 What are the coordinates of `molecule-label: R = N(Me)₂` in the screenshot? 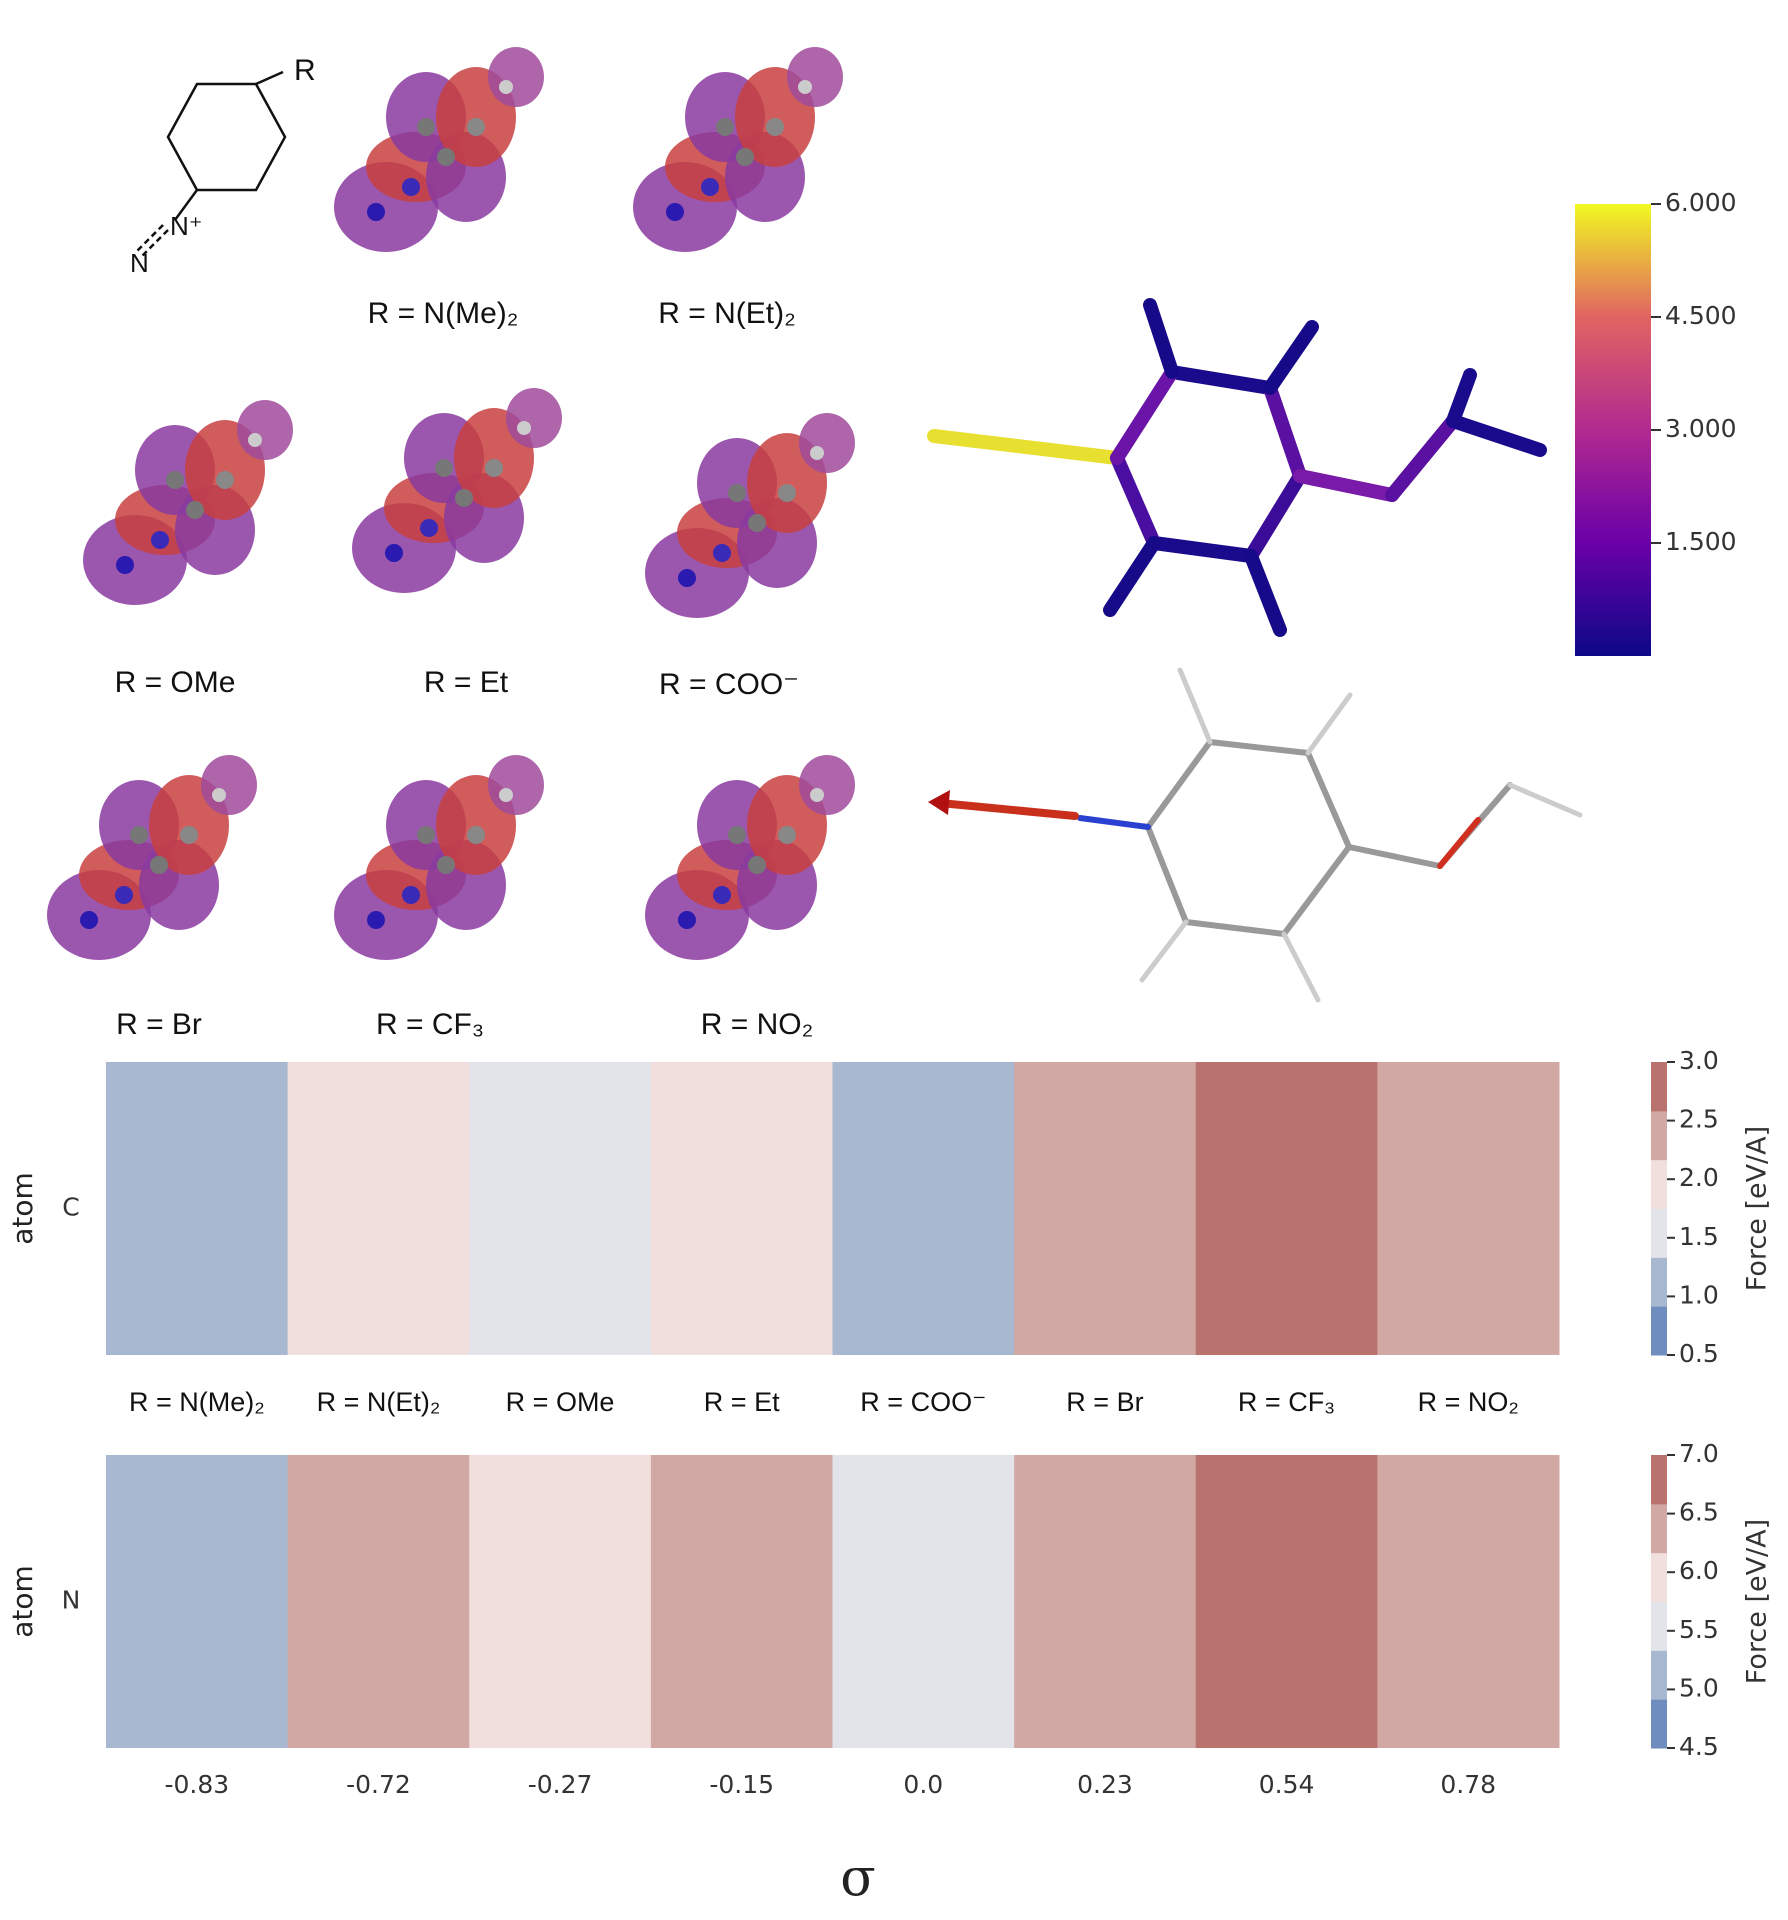 It's located at (443, 313).